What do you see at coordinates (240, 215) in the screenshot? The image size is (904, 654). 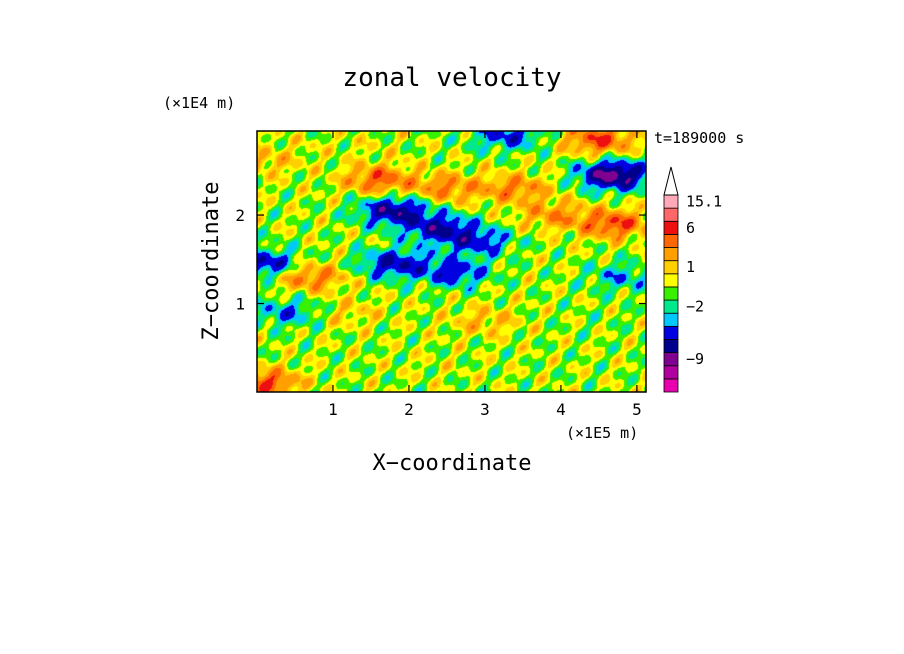 I see `y-tick-label: 2` at bounding box center [240, 215].